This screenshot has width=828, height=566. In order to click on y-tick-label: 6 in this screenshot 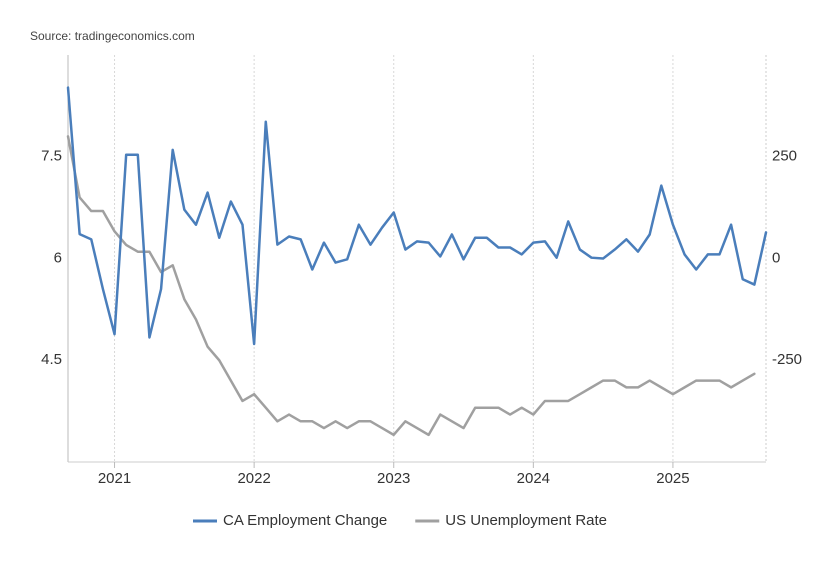, I will do `click(58, 257)`.